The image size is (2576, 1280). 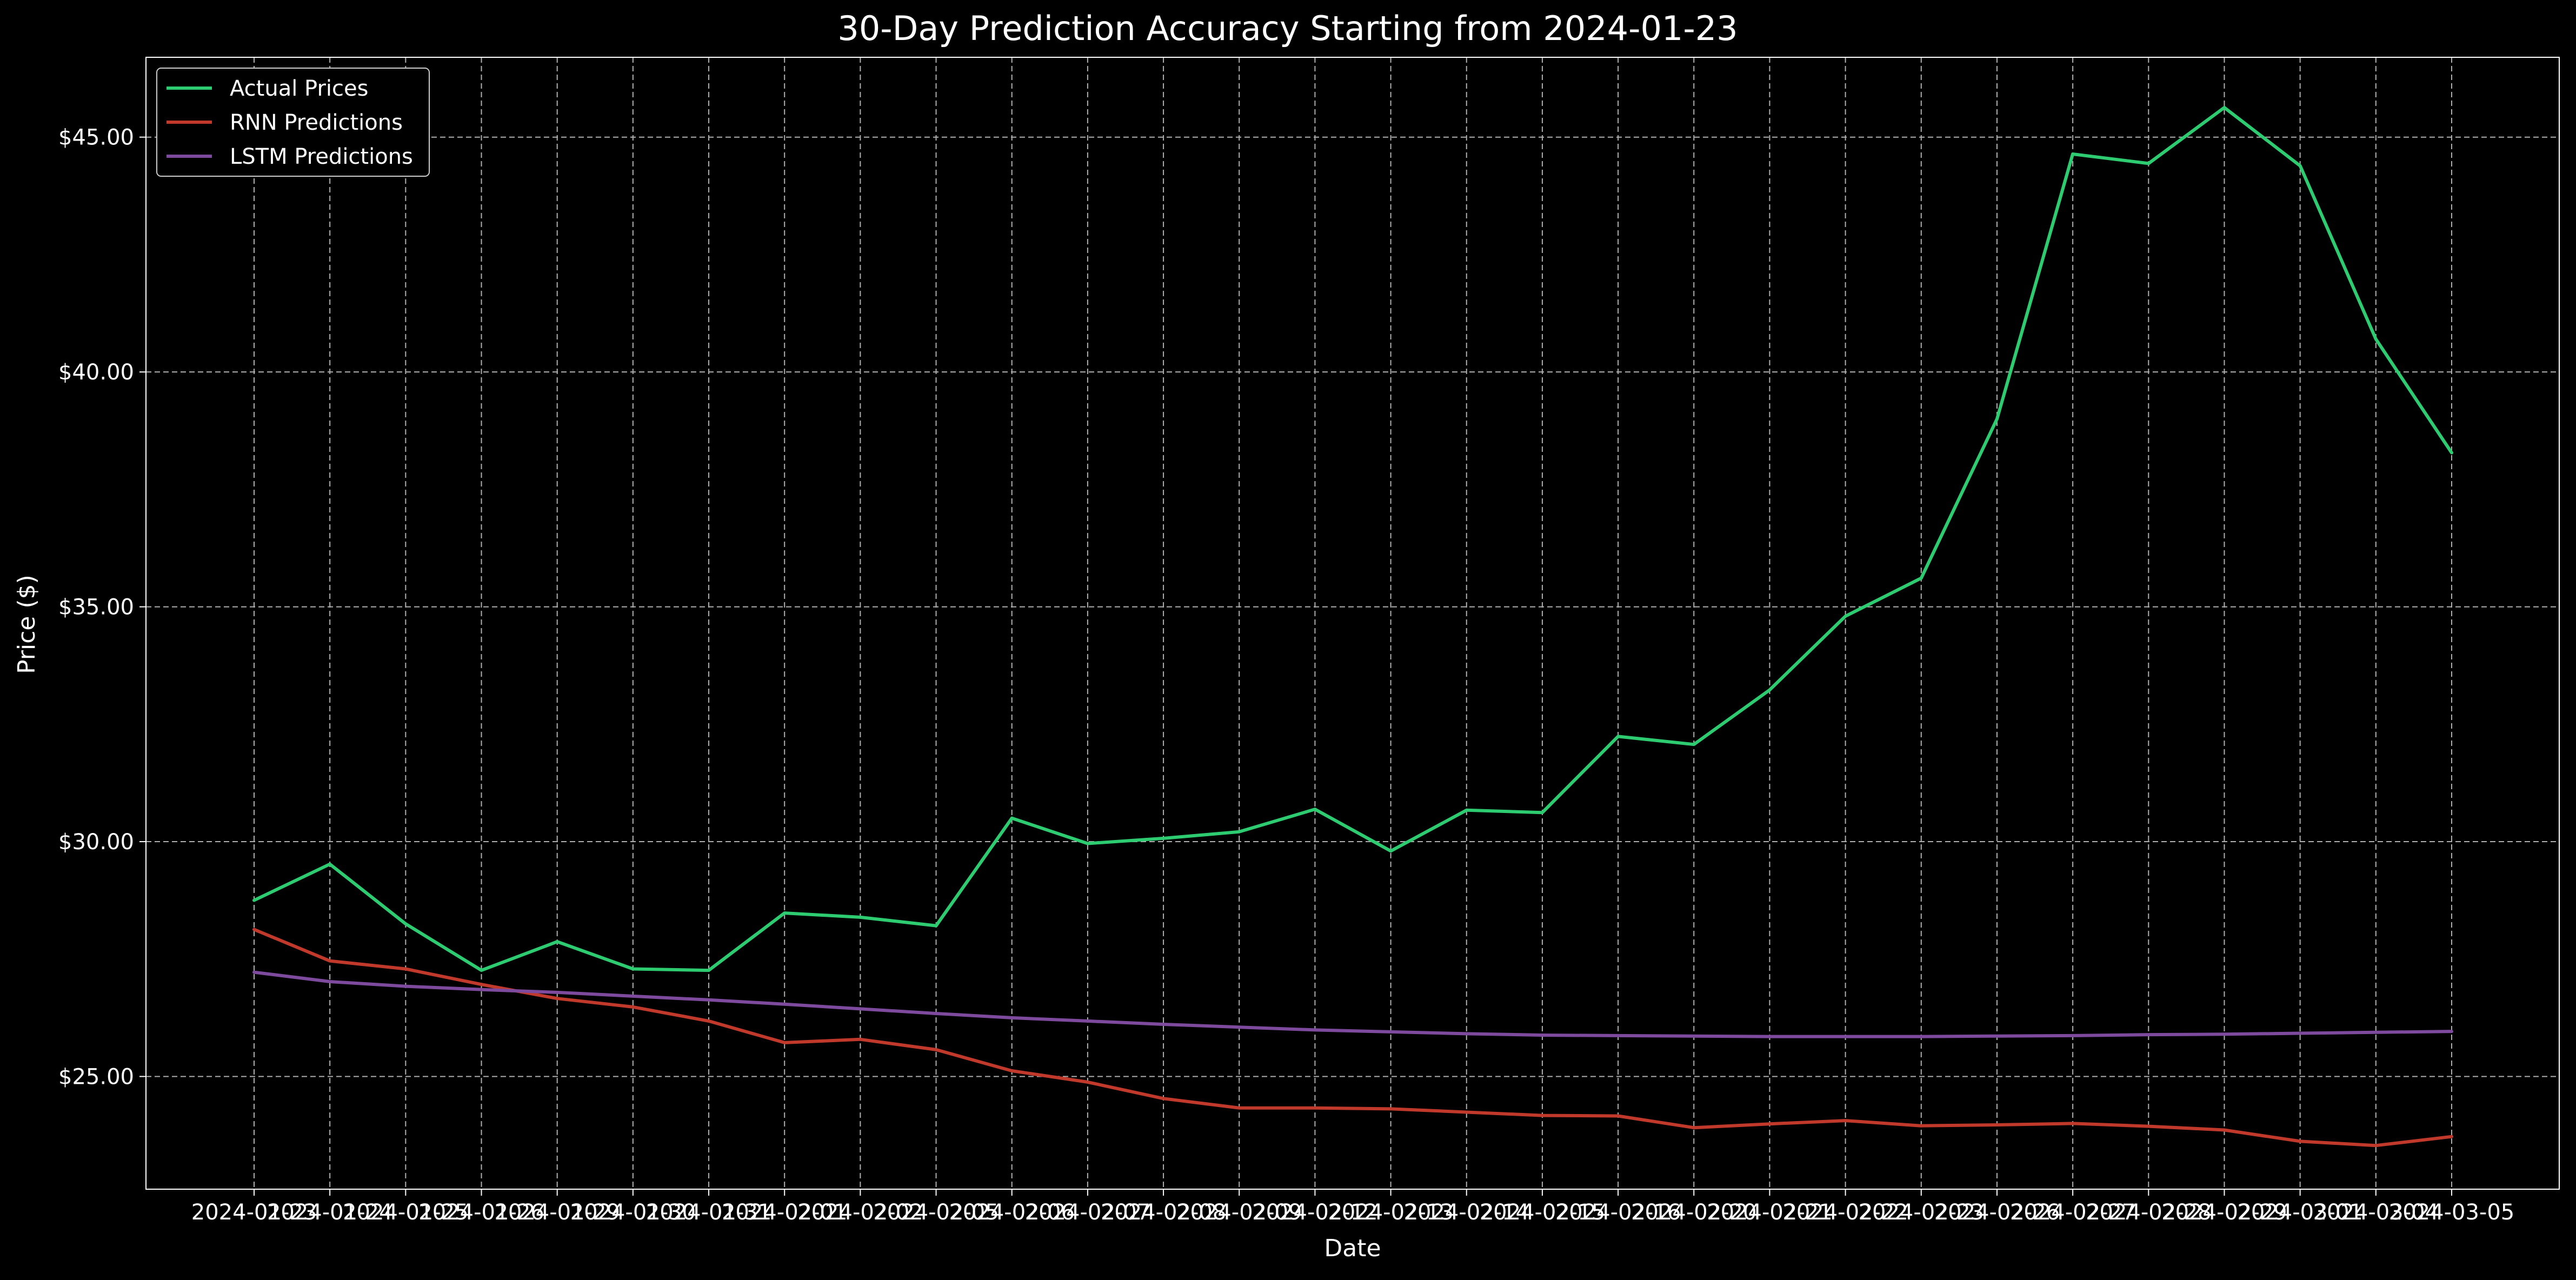 I want to click on x-tick-label: 2024-01-23, so click(x=254, y=1212).